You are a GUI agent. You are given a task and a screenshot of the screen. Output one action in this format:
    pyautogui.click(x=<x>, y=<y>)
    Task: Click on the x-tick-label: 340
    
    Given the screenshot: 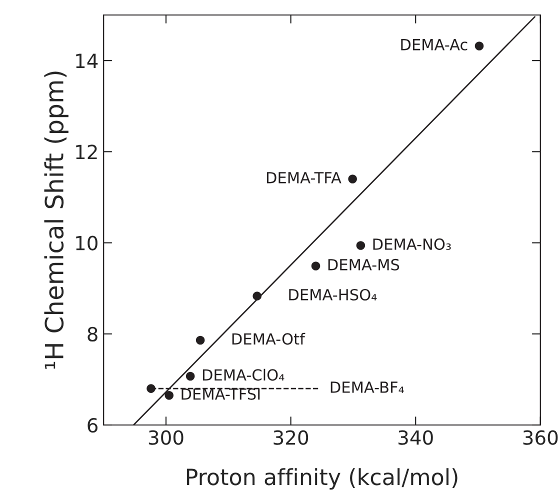 What is the action you would take?
    pyautogui.click(x=415, y=437)
    